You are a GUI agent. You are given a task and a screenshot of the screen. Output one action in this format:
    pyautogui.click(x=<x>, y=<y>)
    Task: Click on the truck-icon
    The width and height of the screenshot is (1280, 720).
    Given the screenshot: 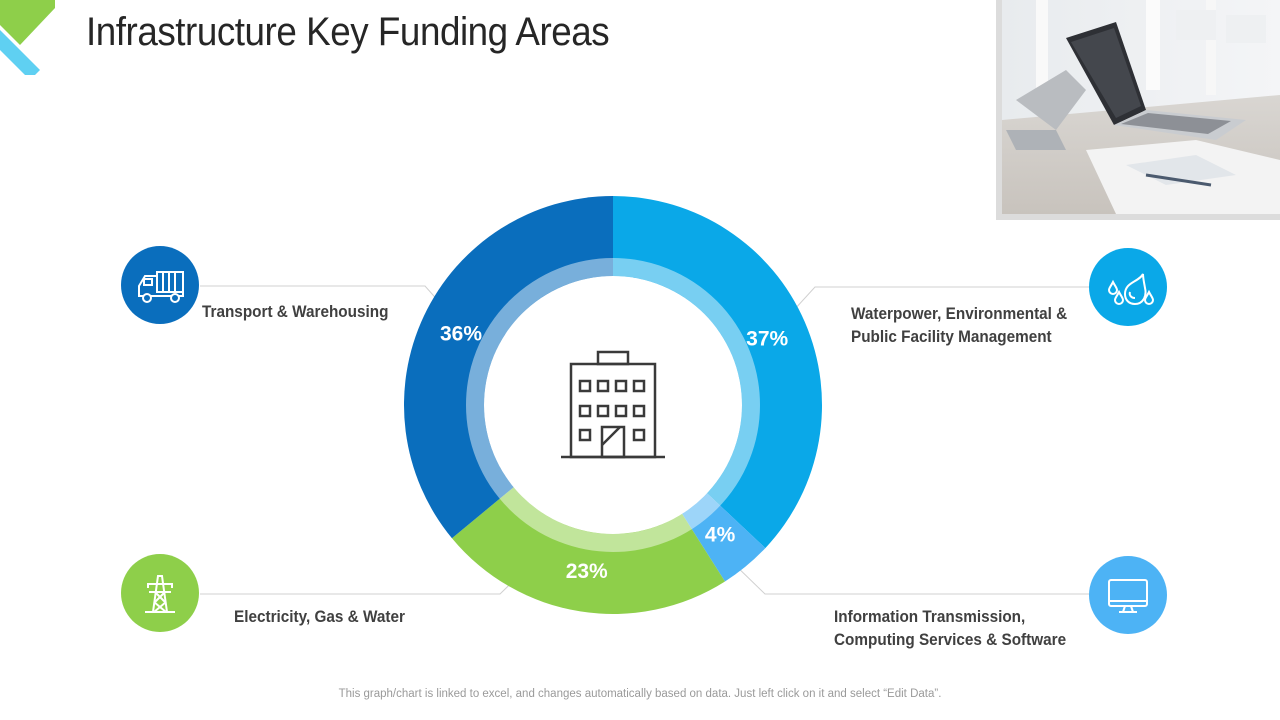 What is the action you would take?
    pyautogui.click(x=161, y=287)
    